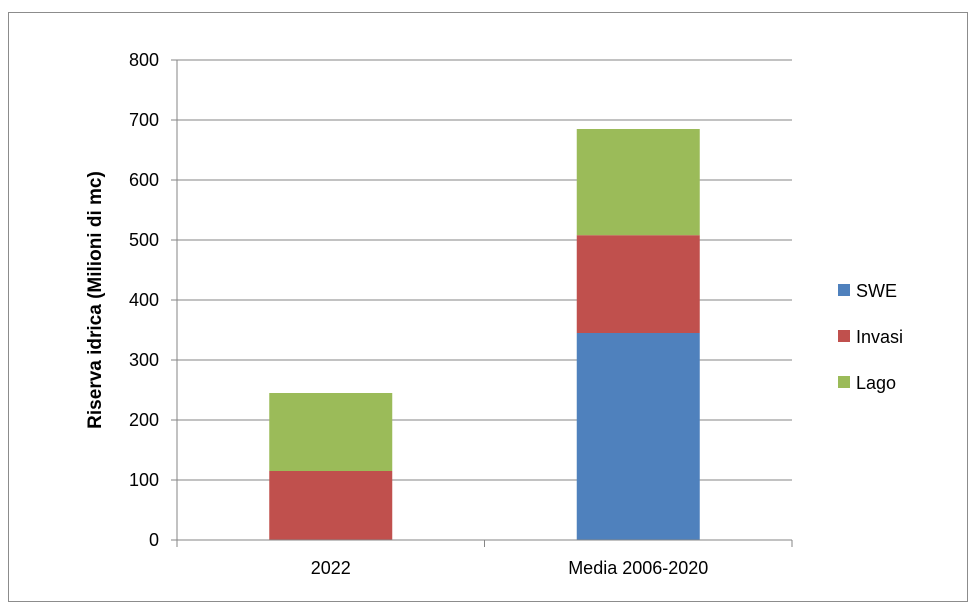  What do you see at coordinates (144, 240) in the screenshot?
I see `y-tick-label: 500` at bounding box center [144, 240].